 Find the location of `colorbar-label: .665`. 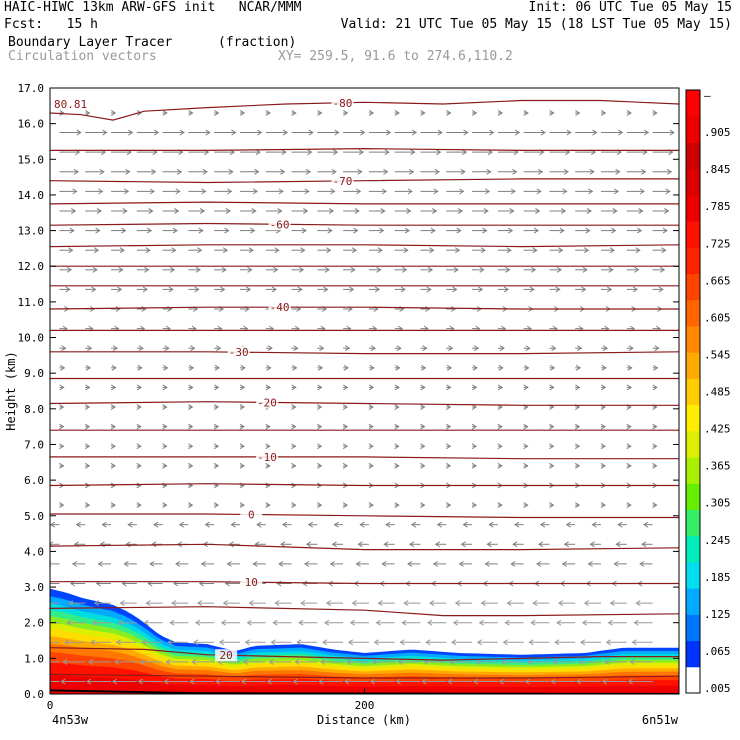

colorbar-label: .665 is located at coordinates (717, 280).